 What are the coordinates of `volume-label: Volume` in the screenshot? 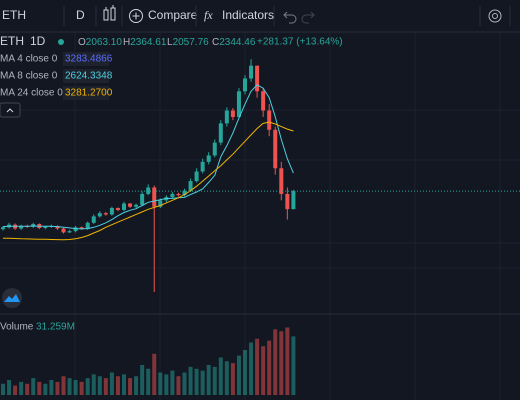 It's located at (17, 327).